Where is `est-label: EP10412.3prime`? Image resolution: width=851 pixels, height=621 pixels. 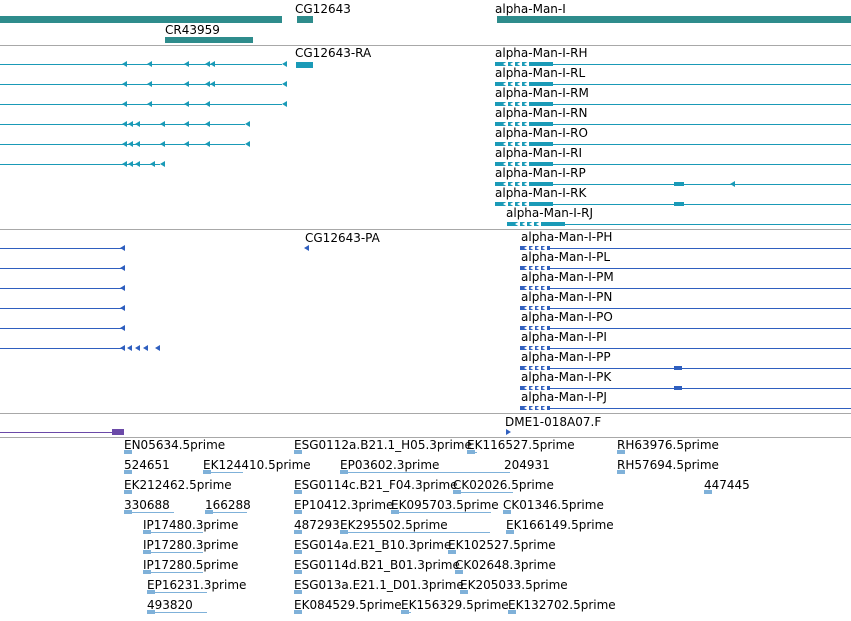 est-label: EP10412.3prime is located at coordinates (344, 505).